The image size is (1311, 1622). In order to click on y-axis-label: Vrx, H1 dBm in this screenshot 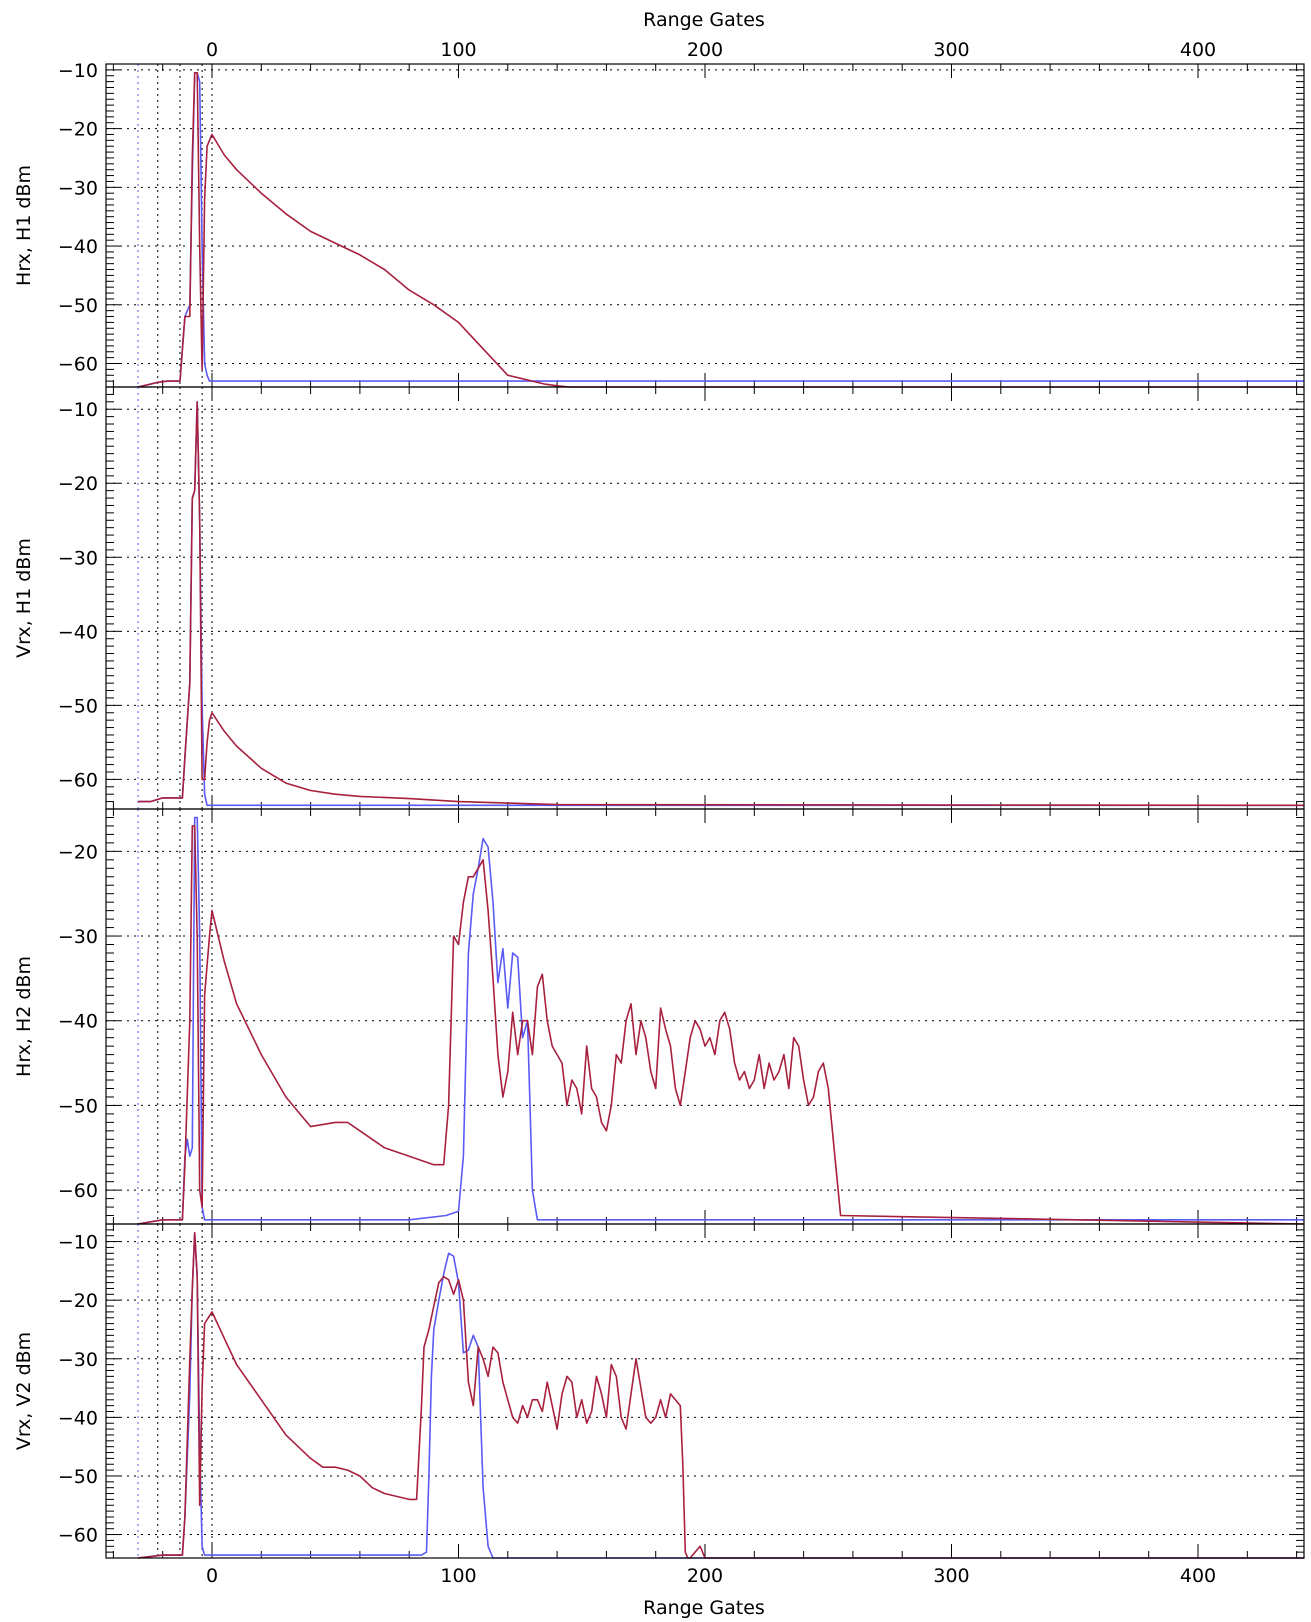, I will do `click(24, 598)`.